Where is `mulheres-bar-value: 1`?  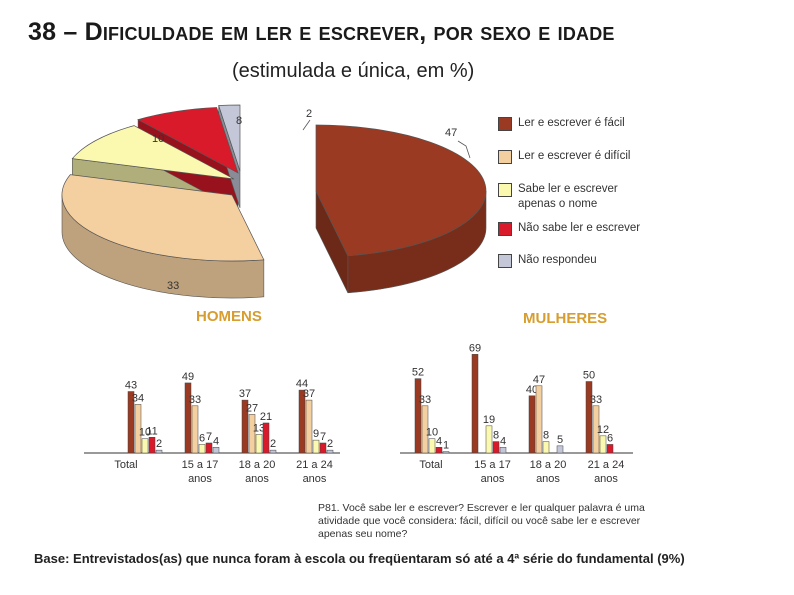
mulheres-bar-value: 1 is located at coordinates (446, 446).